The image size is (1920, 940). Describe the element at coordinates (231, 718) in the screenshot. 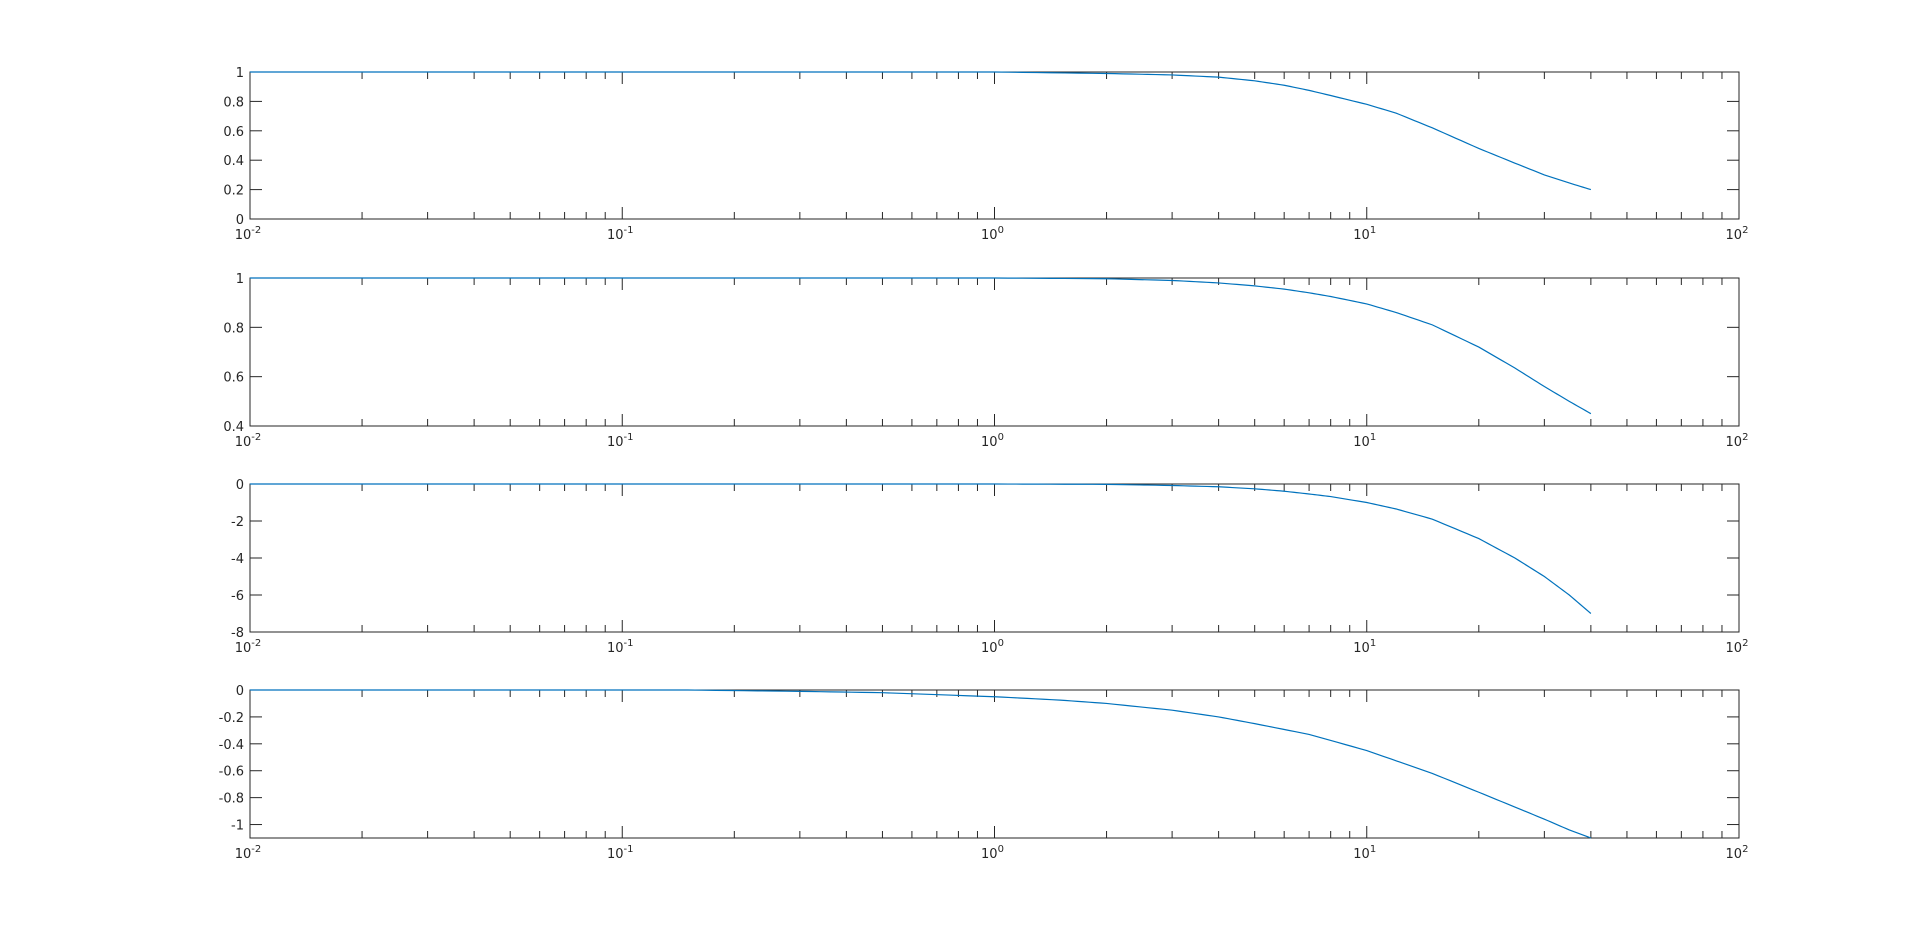

I see `y-tick-label: -0.2` at that location.